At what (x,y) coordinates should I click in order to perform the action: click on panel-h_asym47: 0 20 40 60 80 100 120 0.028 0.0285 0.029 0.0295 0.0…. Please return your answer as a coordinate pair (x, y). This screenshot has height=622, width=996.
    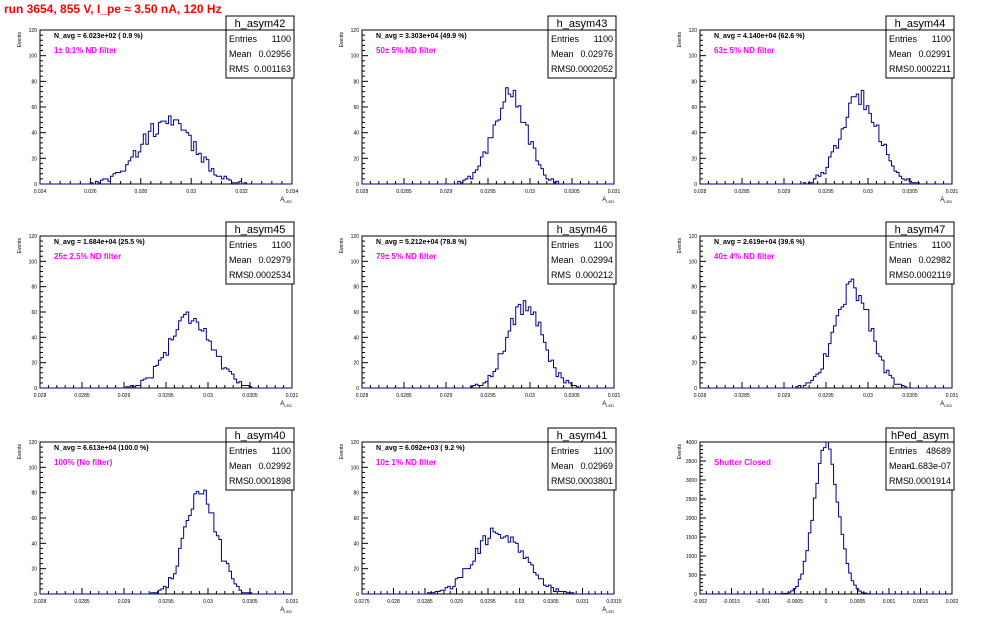
    Looking at the image, I should click on (817, 314).